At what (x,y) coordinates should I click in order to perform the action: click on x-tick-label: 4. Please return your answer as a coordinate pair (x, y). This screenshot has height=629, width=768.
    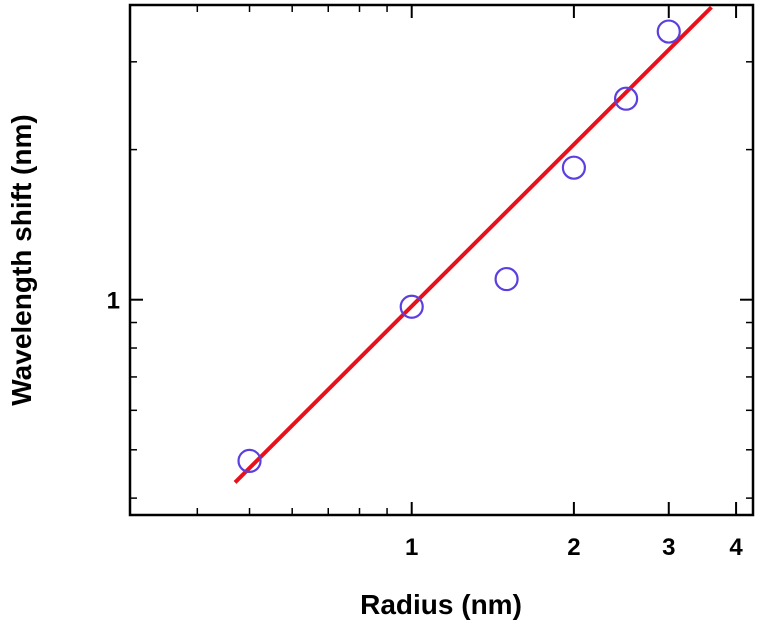
    Looking at the image, I should click on (736, 547).